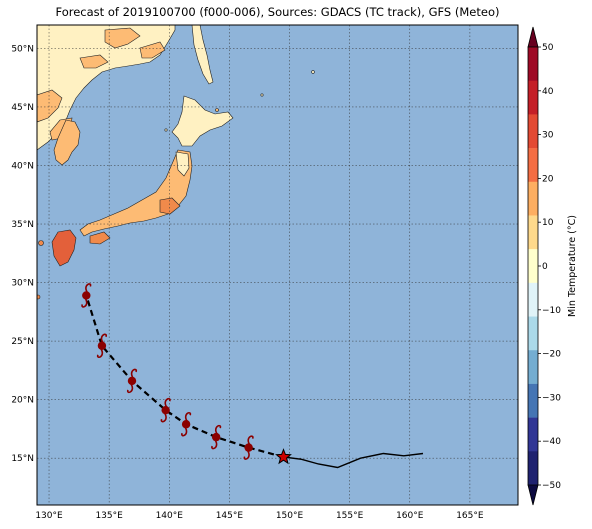  Describe the element at coordinates (109, 516) in the screenshot. I see `x-tick-label: 135°E` at that location.